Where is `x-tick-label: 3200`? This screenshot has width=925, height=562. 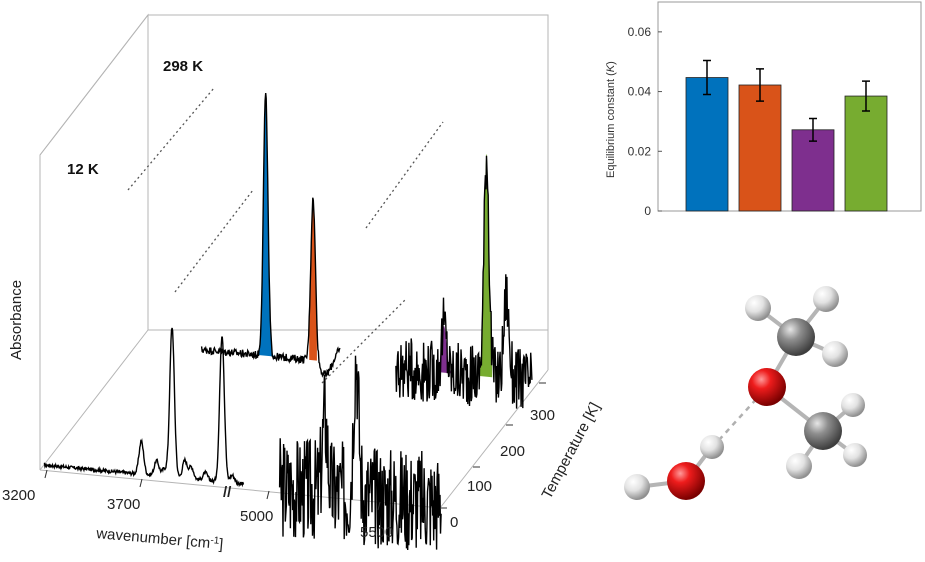 x-tick-label: 3200 is located at coordinates (18, 495).